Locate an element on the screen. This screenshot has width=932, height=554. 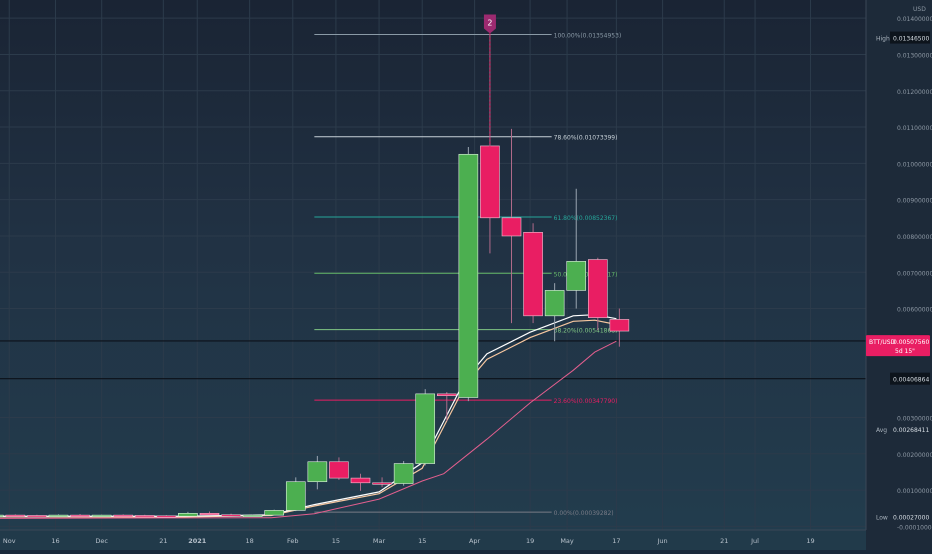
x-tick-label: Apr is located at coordinates (475, 541).